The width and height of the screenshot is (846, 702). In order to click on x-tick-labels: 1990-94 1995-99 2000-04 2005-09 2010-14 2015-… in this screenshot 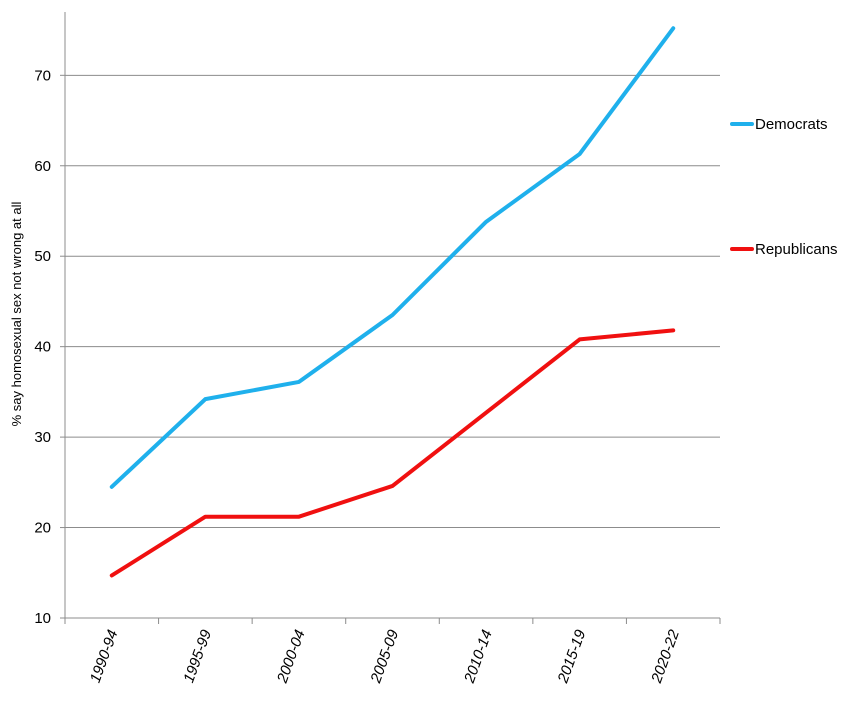, I will do `click(385, 656)`.